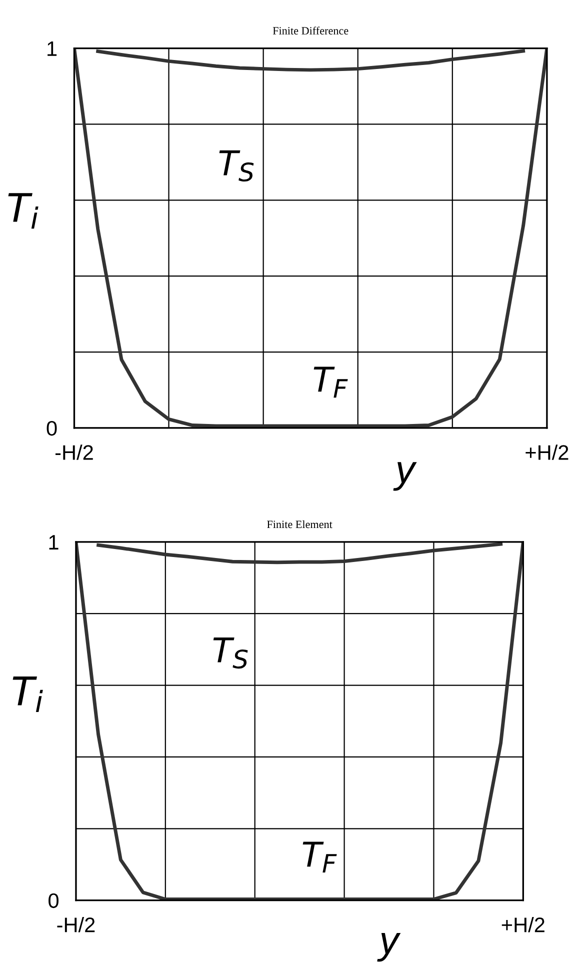  I want to click on chart-title: Finite Element, so click(299, 524).